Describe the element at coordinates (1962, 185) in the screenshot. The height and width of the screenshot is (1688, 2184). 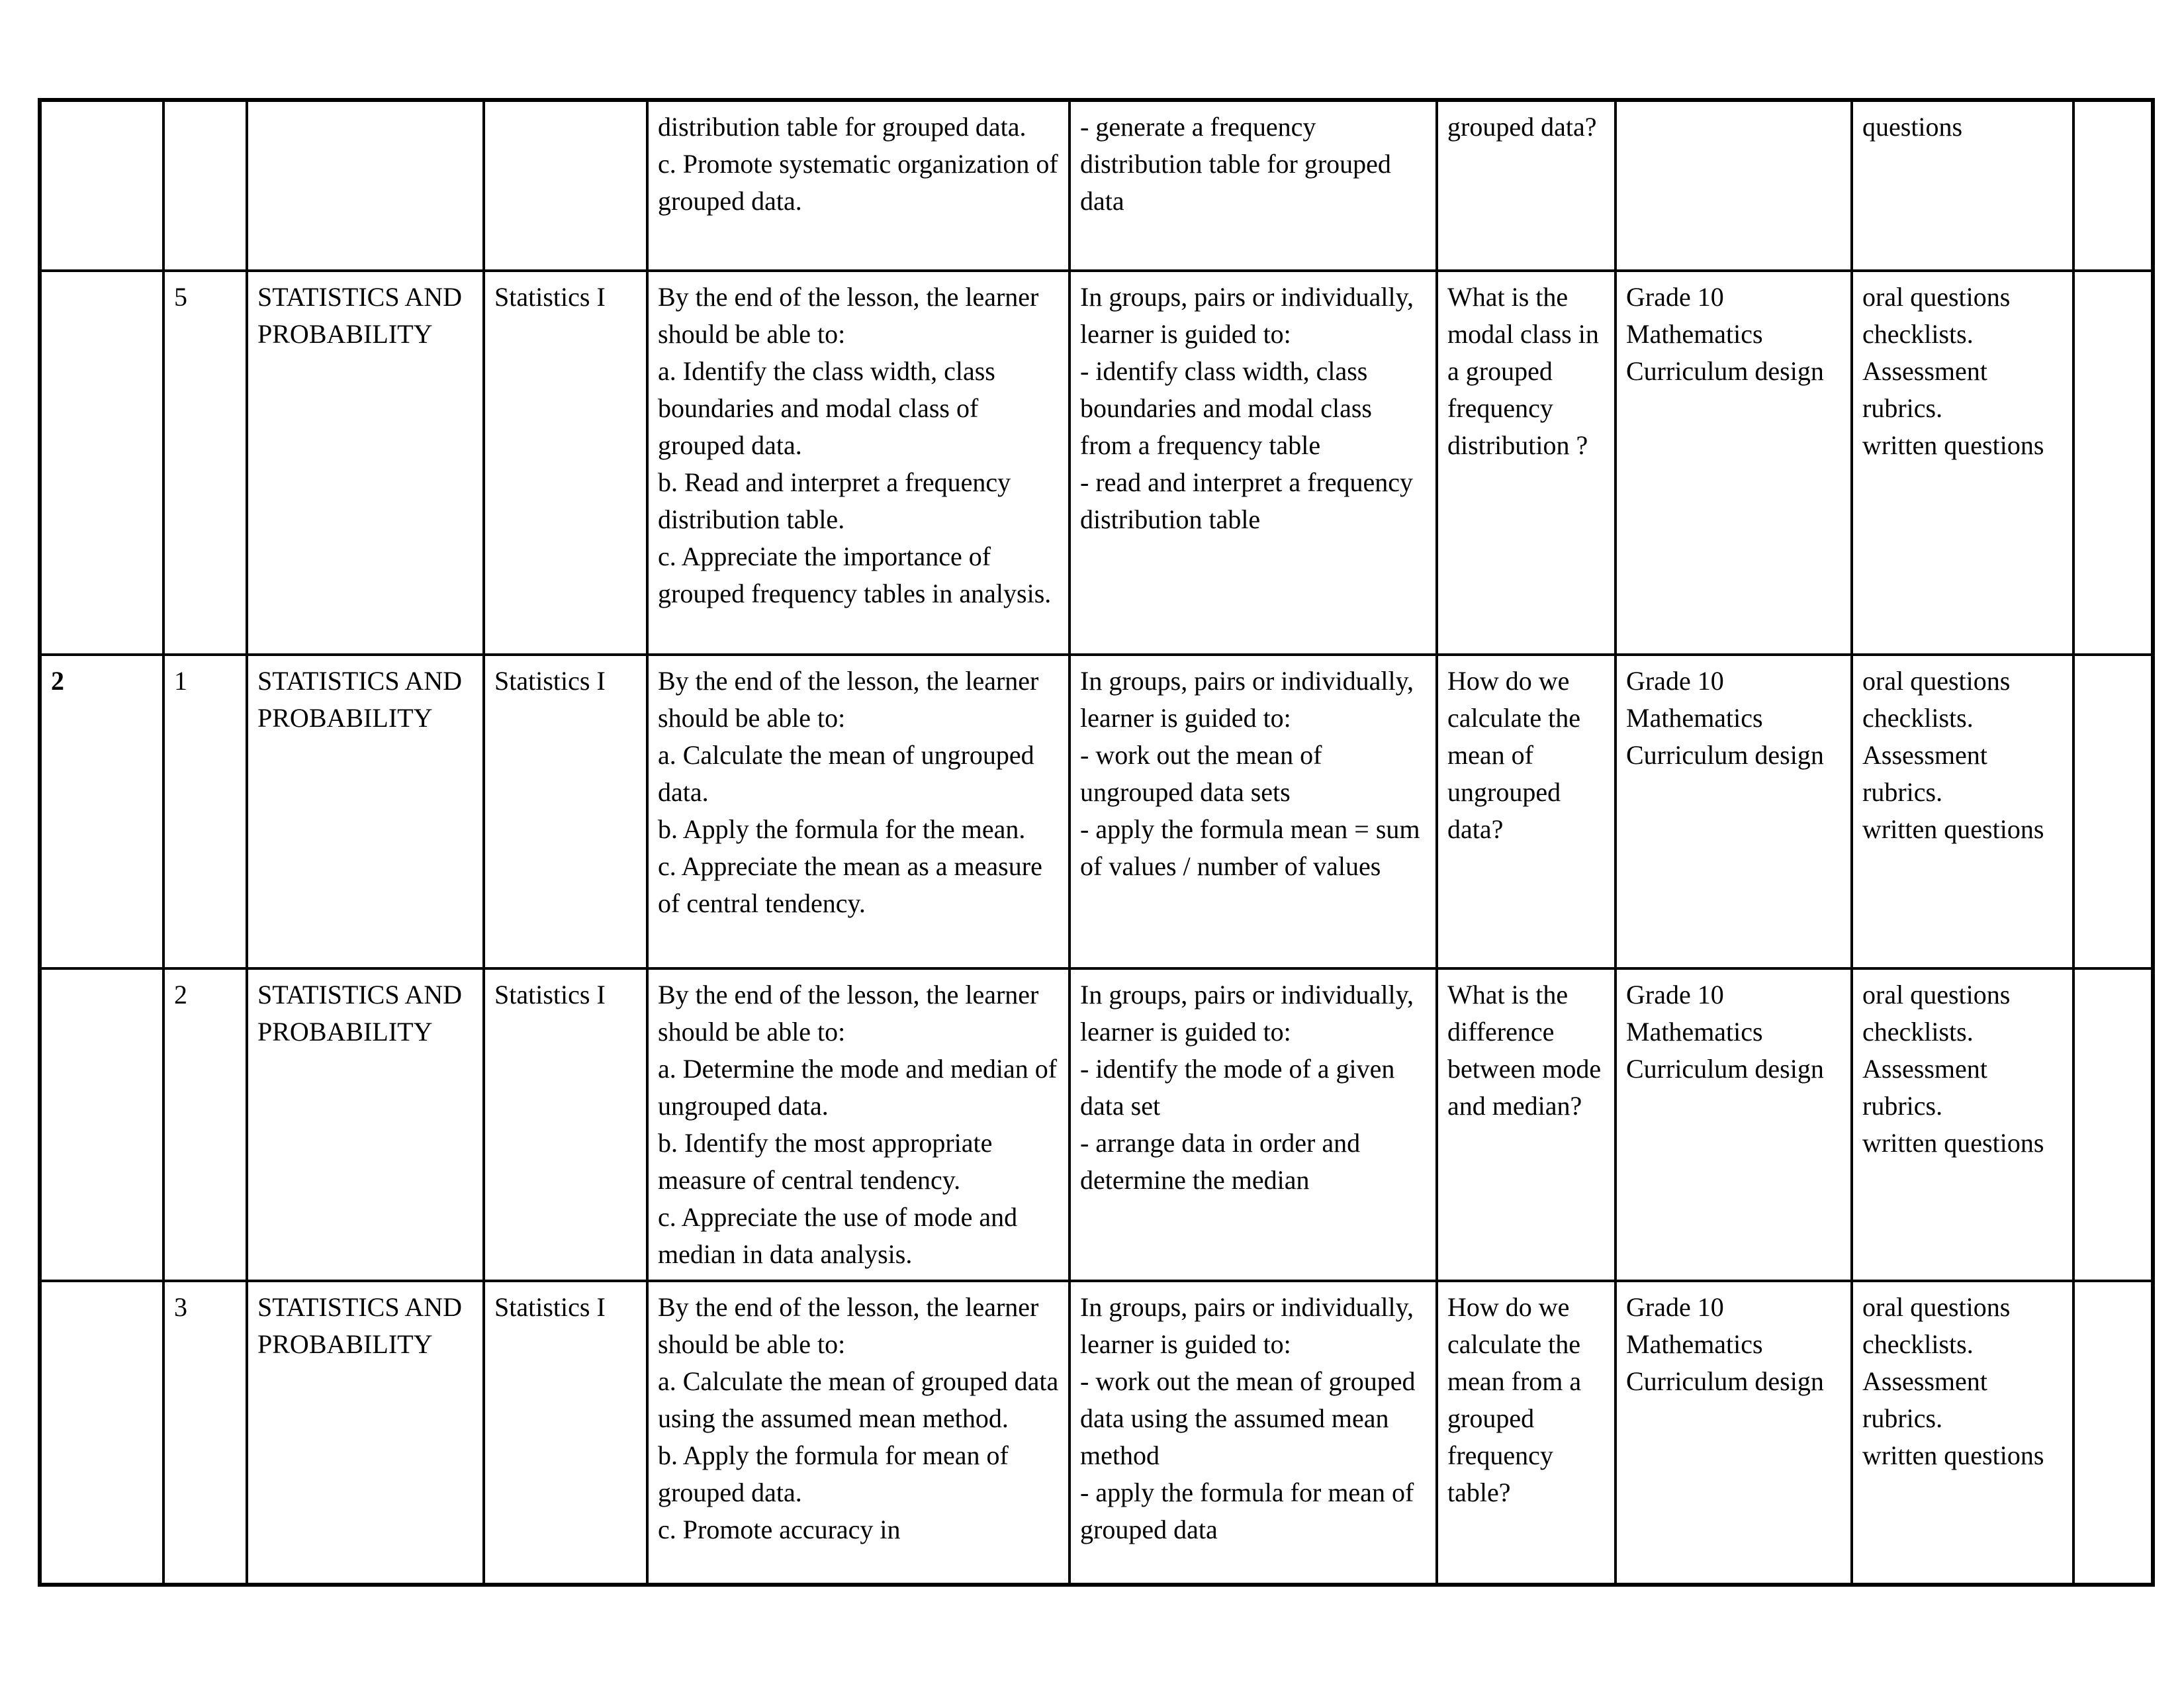
I see `cell-assessment: questions` at that location.